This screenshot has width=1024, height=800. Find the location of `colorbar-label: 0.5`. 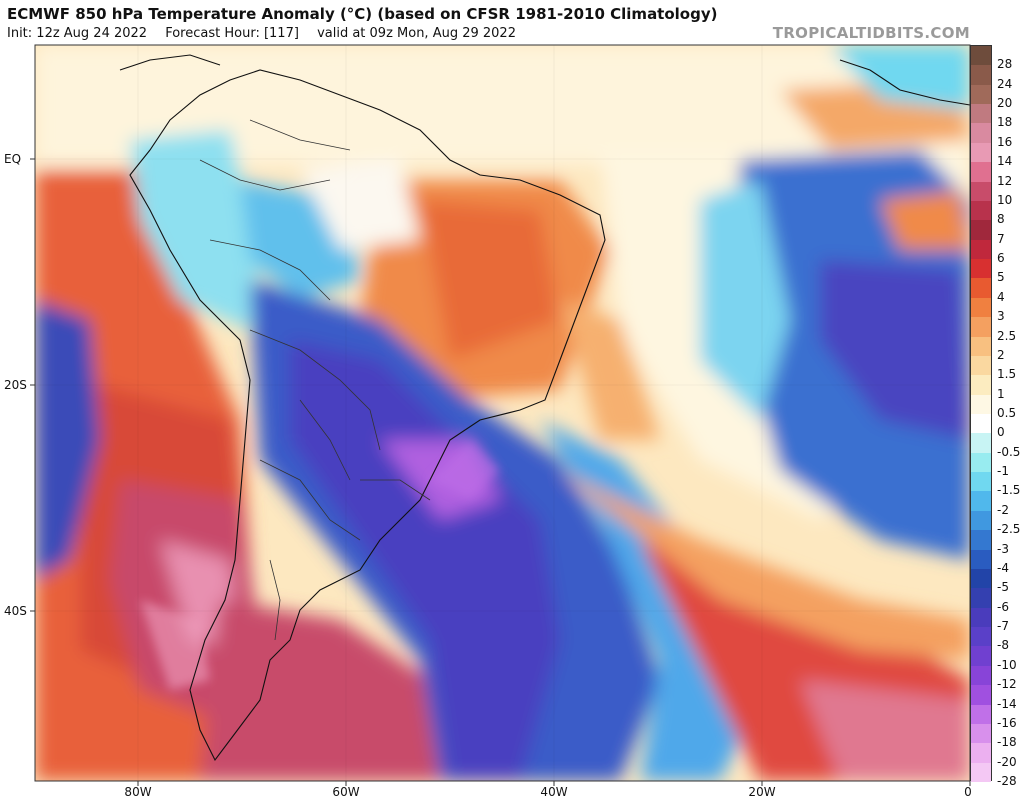

colorbar-label: 0.5 is located at coordinates (1007, 413).